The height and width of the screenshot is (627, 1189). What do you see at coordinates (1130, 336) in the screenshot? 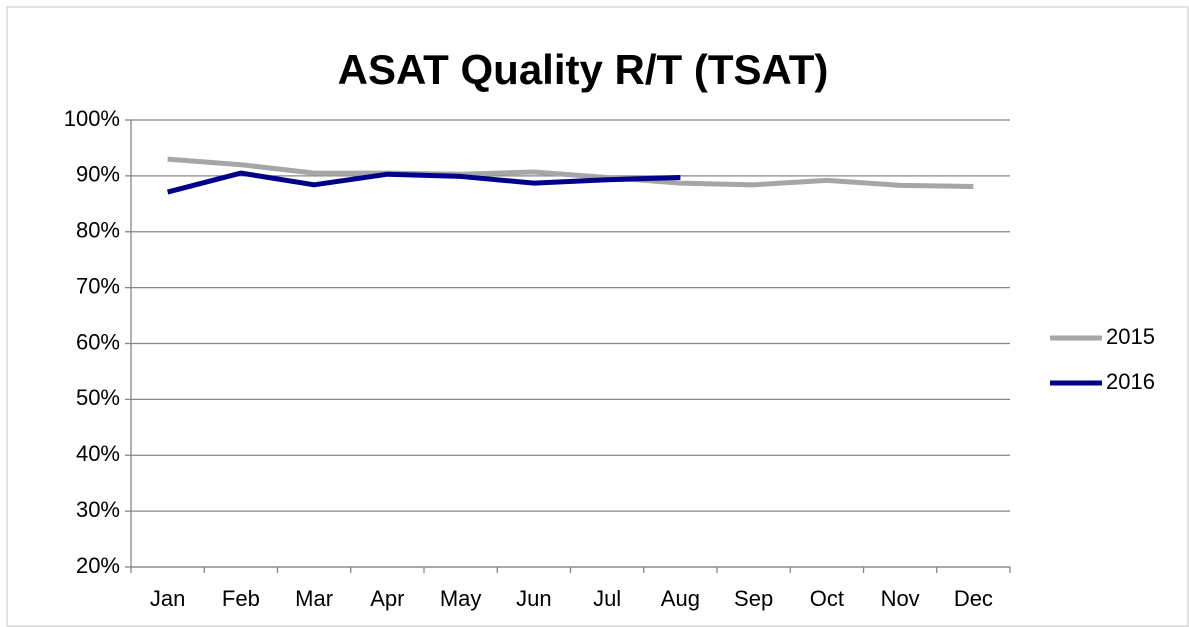
I see `legend-label: 2015` at bounding box center [1130, 336].